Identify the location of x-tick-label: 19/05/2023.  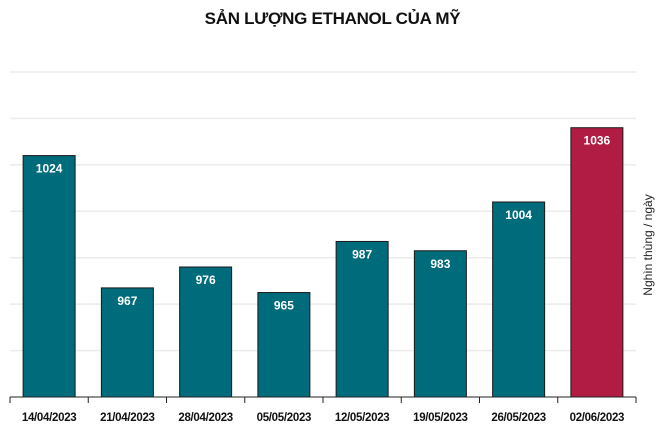
(440, 418).